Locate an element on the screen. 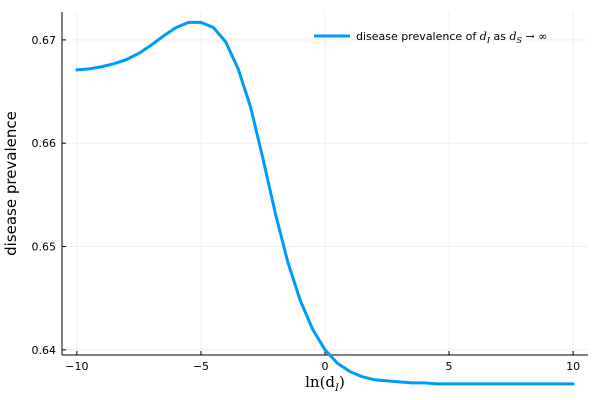 The height and width of the screenshot is (400, 600). legend-label-sub-i: I is located at coordinates (488, 40).